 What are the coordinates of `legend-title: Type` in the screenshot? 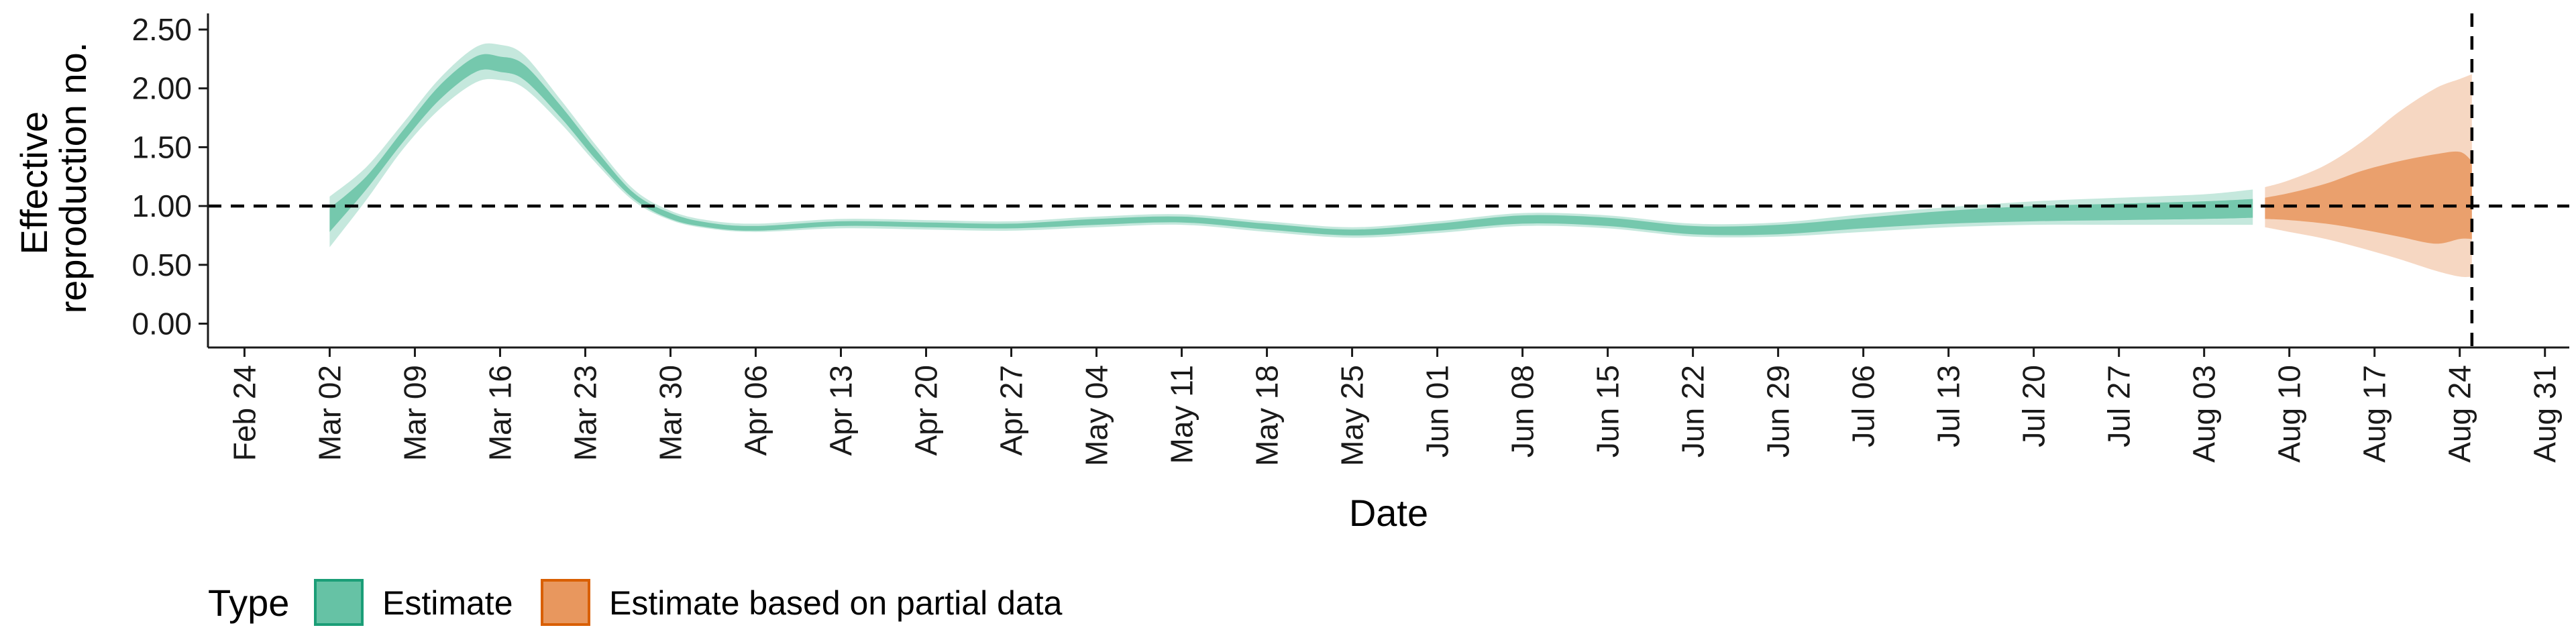 It's located at (248, 603).